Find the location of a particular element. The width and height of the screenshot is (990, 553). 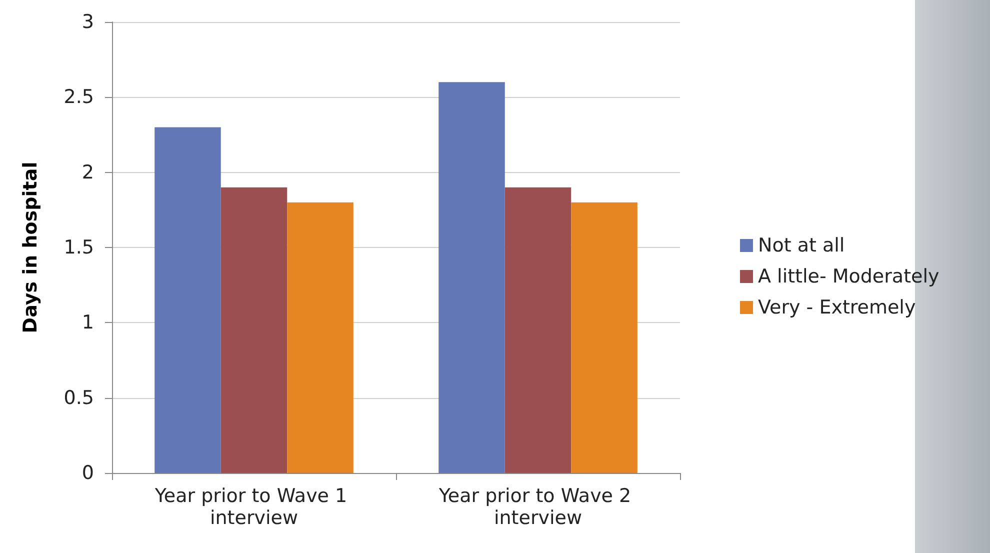

y-tick-label: 0 is located at coordinates (88, 473).